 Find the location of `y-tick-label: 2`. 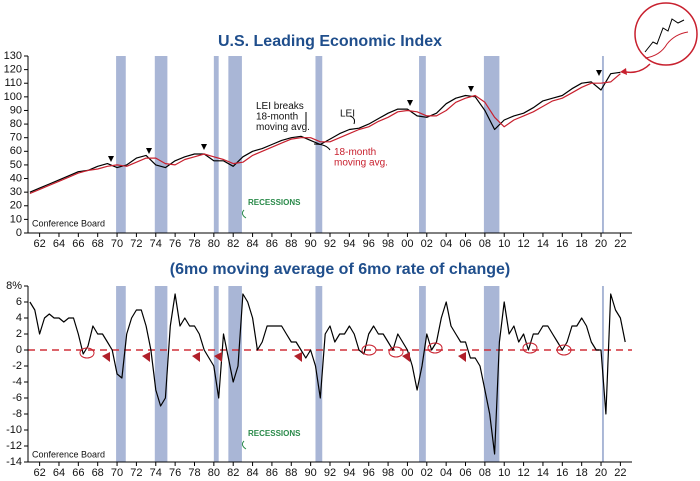

y-tick-label: 2 is located at coordinates (19, 334).